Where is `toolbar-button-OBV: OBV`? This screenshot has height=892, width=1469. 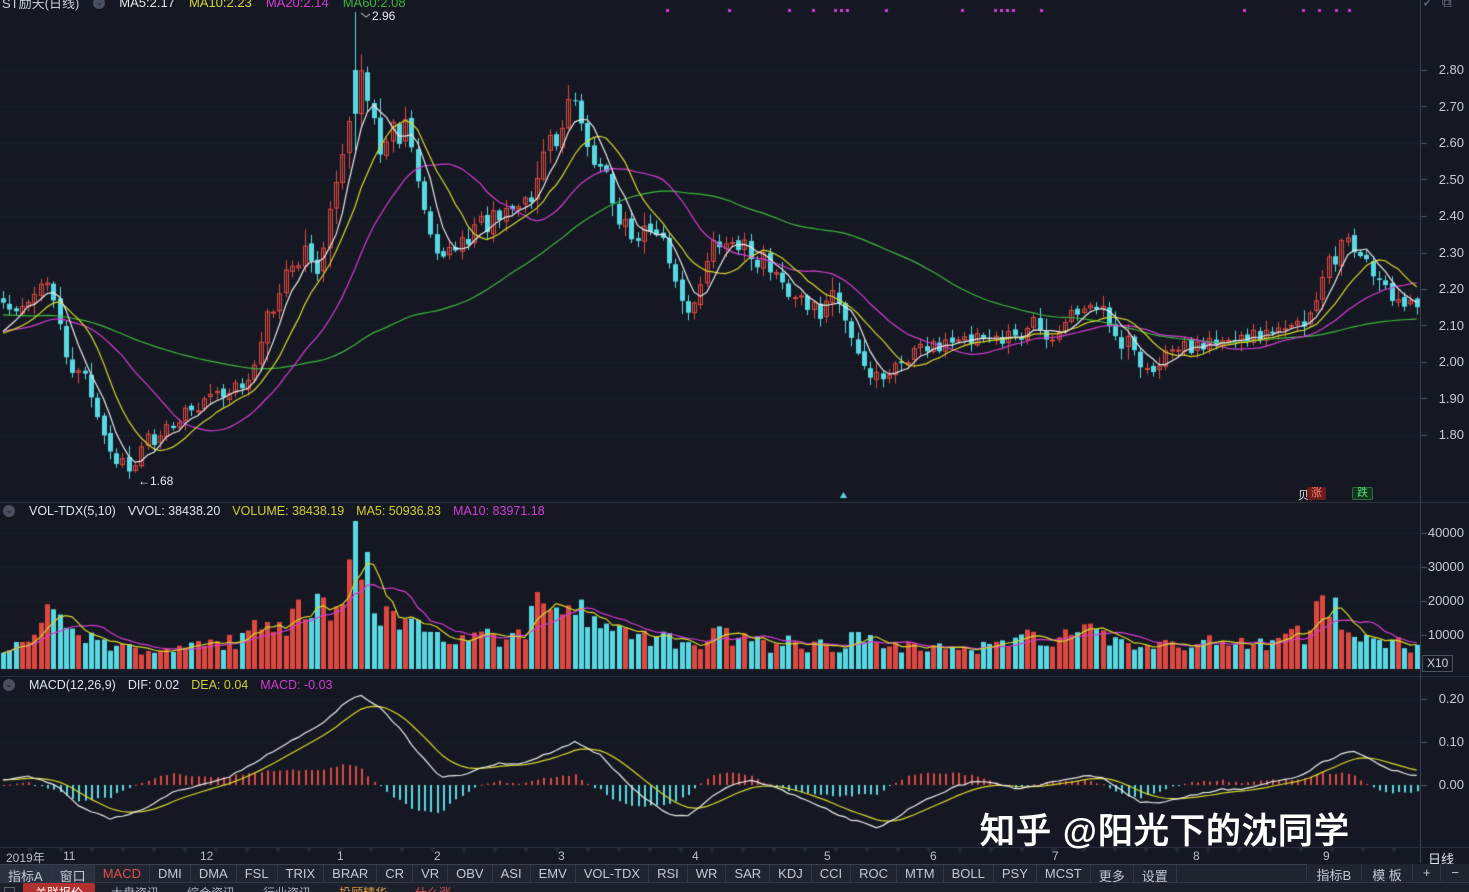
toolbar-button-OBV: OBV is located at coordinates (470, 873).